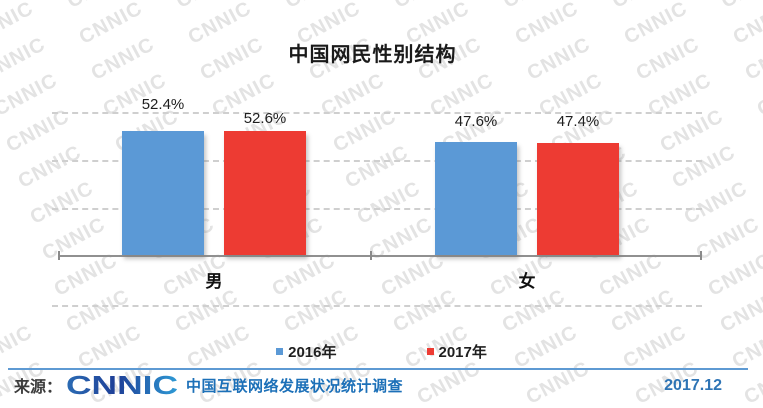  What do you see at coordinates (578, 199) in the screenshot?
I see `bar-2017-female` at bounding box center [578, 199].